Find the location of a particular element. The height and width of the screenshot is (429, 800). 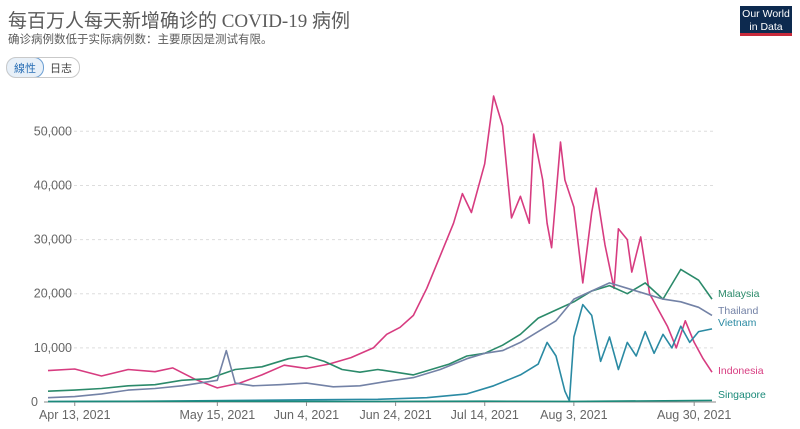

series-label-indonesia: Indonesia is located at coordinates (741, 371).